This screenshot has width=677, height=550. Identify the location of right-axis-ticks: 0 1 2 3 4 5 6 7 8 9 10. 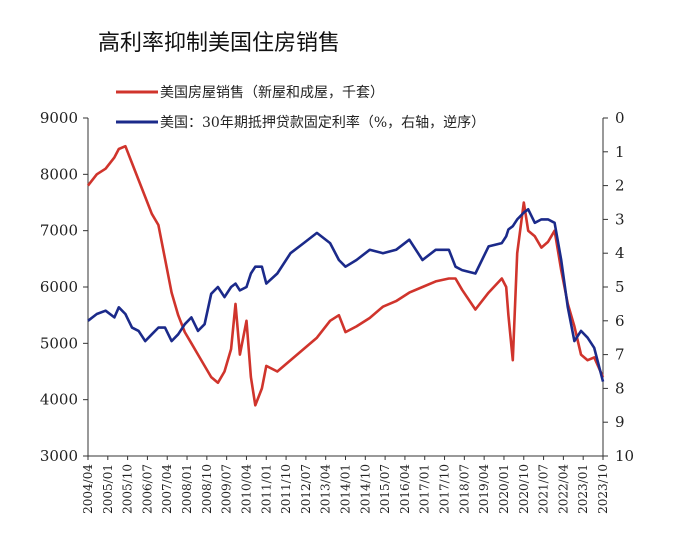
(618, 287).